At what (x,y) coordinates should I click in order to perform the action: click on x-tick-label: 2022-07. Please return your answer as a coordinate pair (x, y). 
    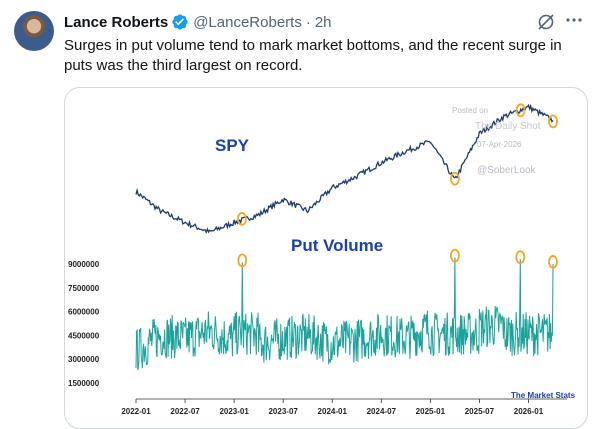
    Looking at the image, I should click on (185, 411).